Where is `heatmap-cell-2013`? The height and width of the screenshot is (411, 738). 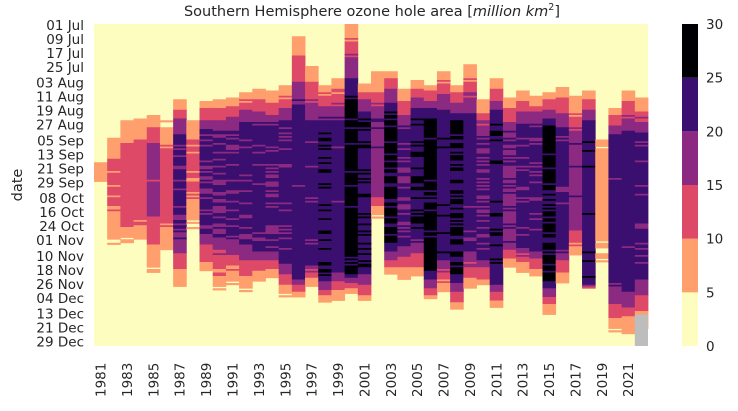 heatmap-cell-2013 is located at coordinates (523, 198).